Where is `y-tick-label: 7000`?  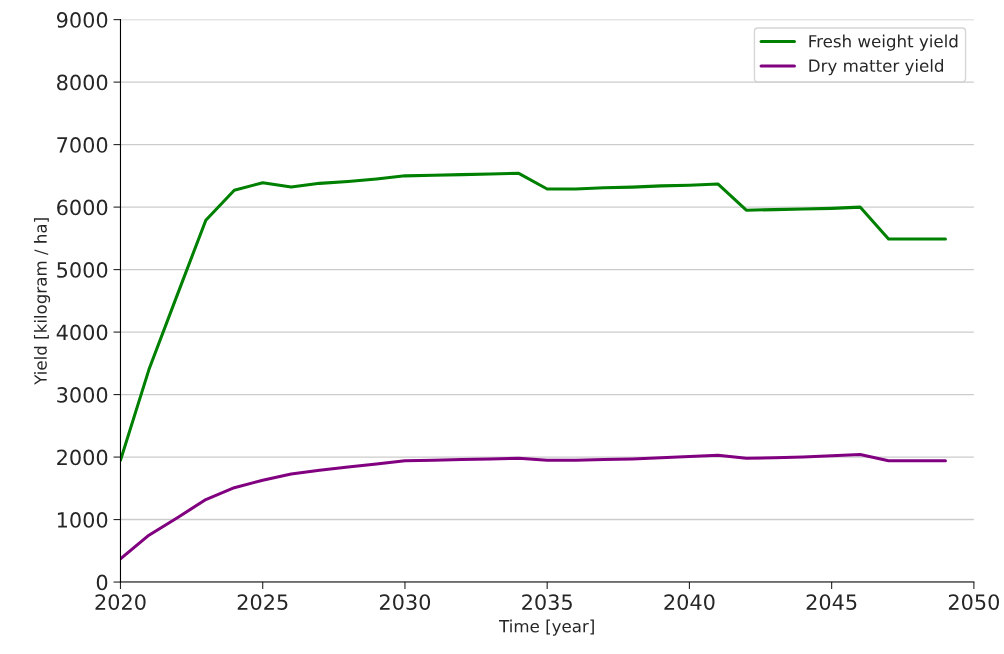 y-tick-label: 7000 is located at coordinates (82, 145).